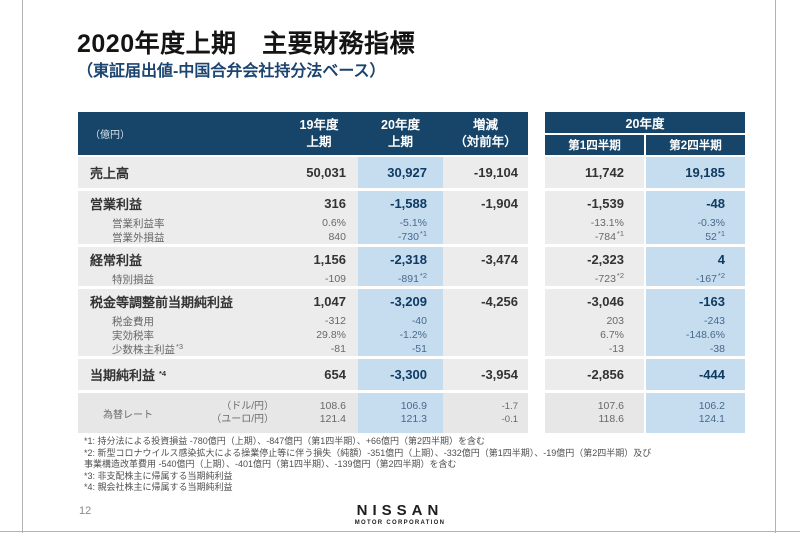 Image resolution: width=800 pixels, height=533 pixels. I want to click on metric-row: 営業利益 316 -1,588 -1,904 -1,539 -48, so click(411, 203).